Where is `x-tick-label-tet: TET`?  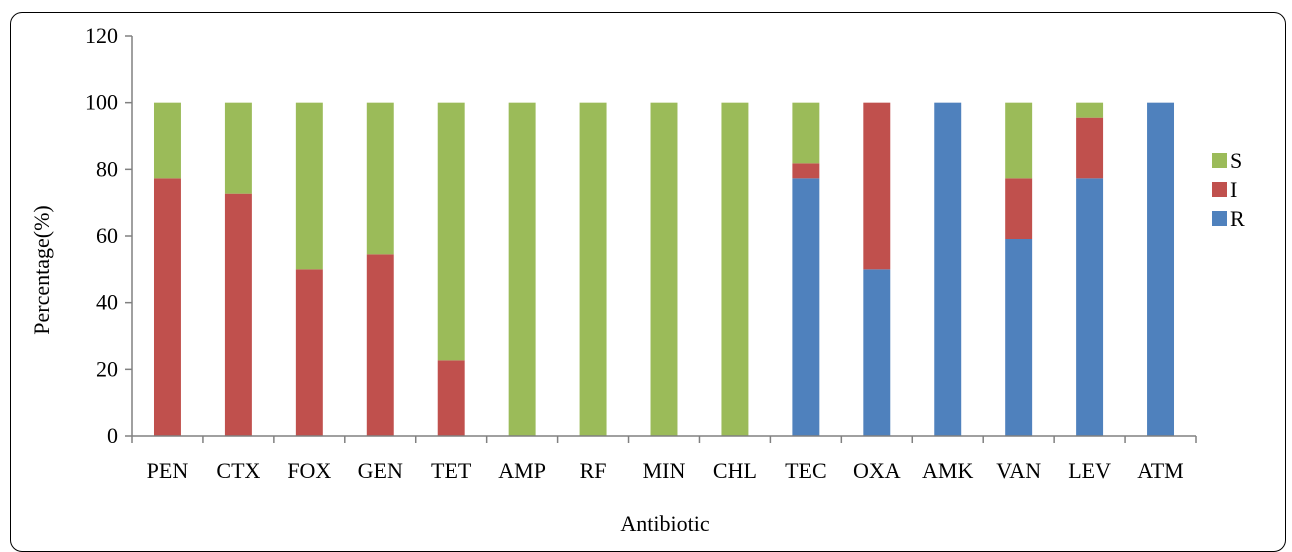
x-tick-label-tet: TET is located at coordinates (451, 470).